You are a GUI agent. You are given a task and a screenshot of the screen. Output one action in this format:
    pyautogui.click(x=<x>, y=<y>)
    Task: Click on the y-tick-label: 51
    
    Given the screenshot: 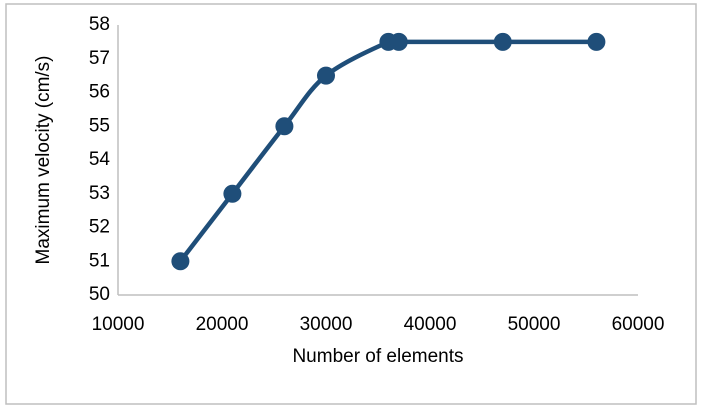 What is the action you would take?
    pyautogui.click(x=99, y=260)
    